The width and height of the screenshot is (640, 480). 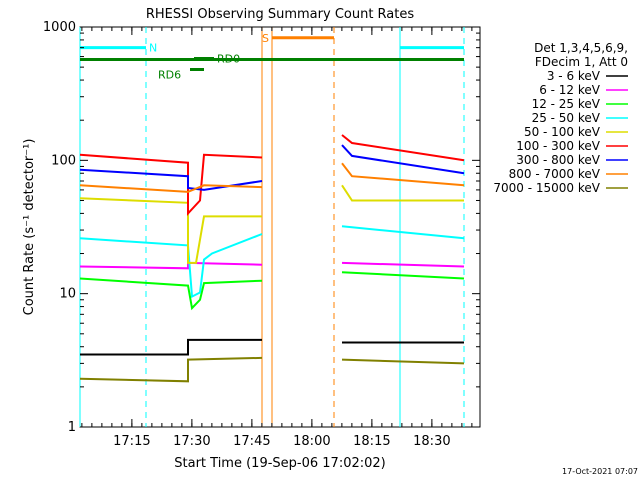 What do you see at coordinates (265, 38) in the screenshot?
I see `annotation-label: S` at bounding box center [265, 38].